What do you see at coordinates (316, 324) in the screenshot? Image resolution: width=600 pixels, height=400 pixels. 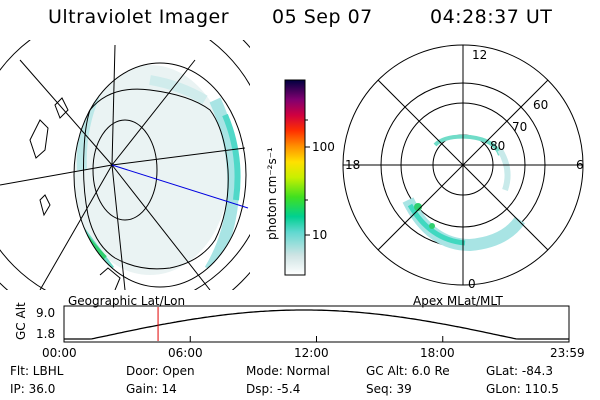 I see `altitude-curve` at bounding box center [316, 324].